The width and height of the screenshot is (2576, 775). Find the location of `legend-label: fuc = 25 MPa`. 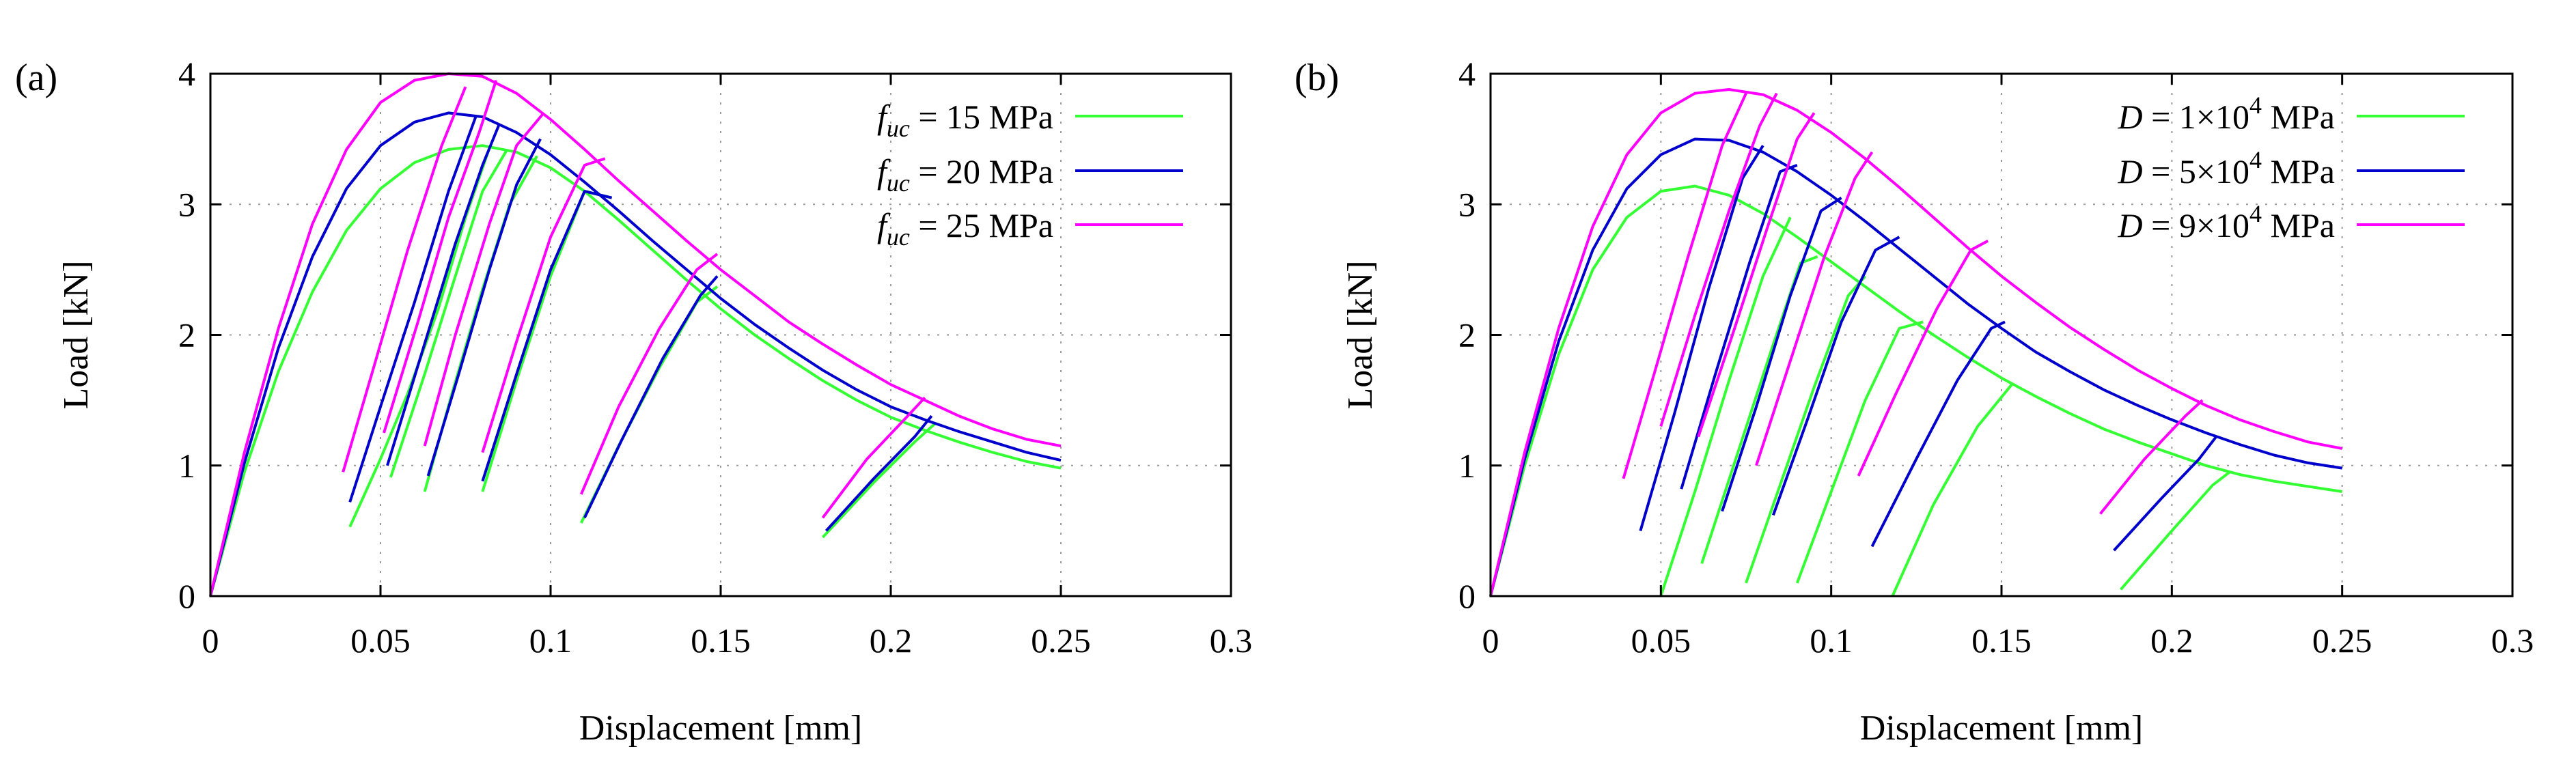

legend-label: fuc = 25 MPa is located at coordinates (965, 229).